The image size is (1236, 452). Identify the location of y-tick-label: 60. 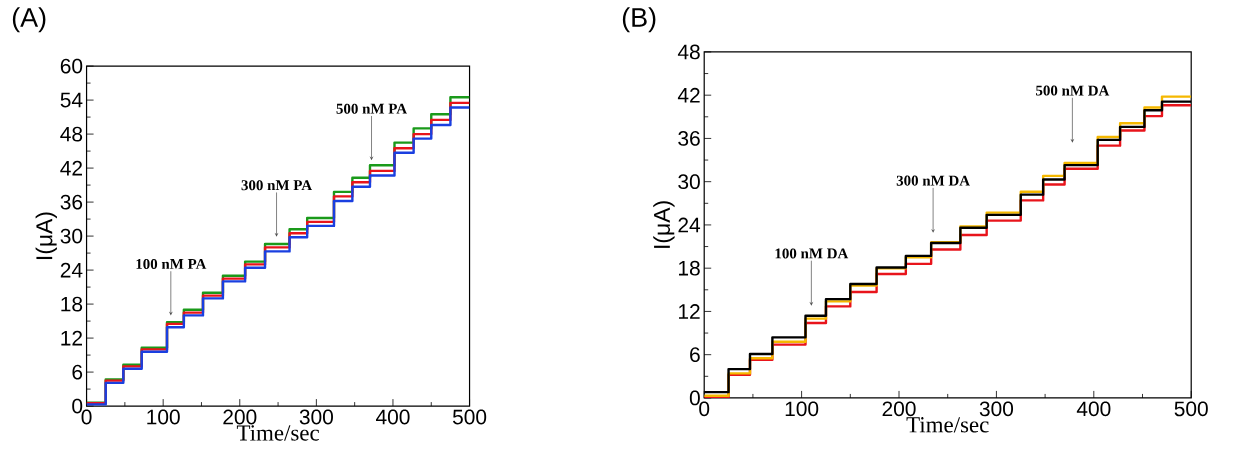
(71, 66).